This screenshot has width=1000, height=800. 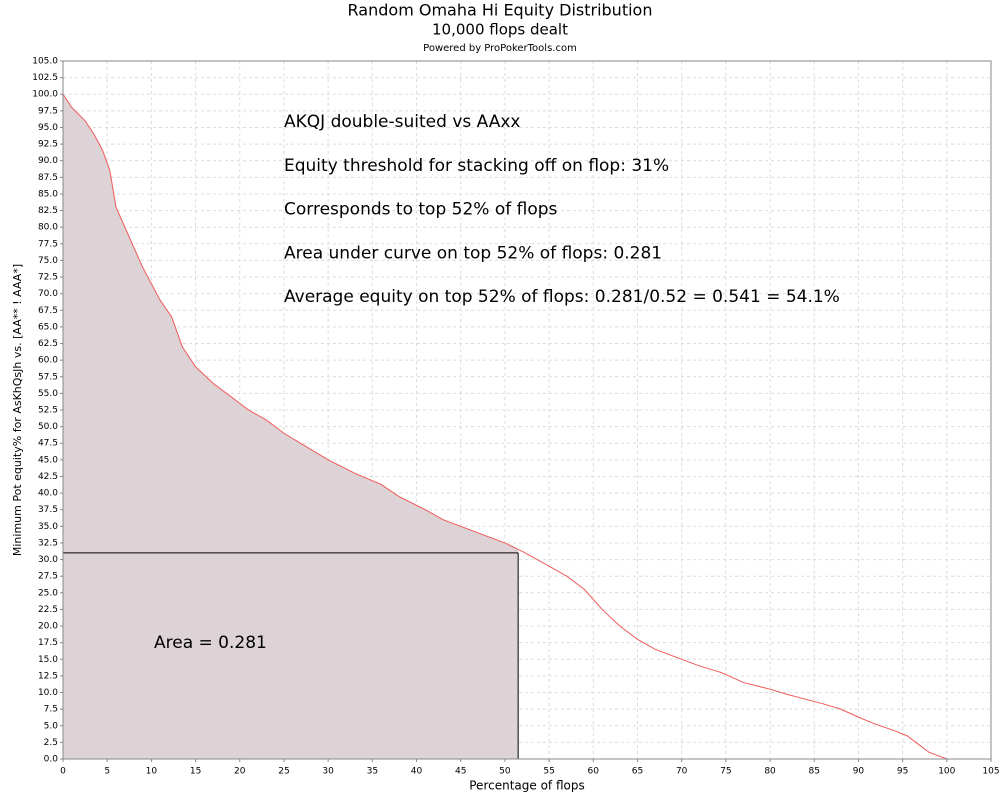 What do you see at coordinates (48, 377) in the screenshot?
I see `y-tick-label: 57.5` at bounding box center [48, 377].